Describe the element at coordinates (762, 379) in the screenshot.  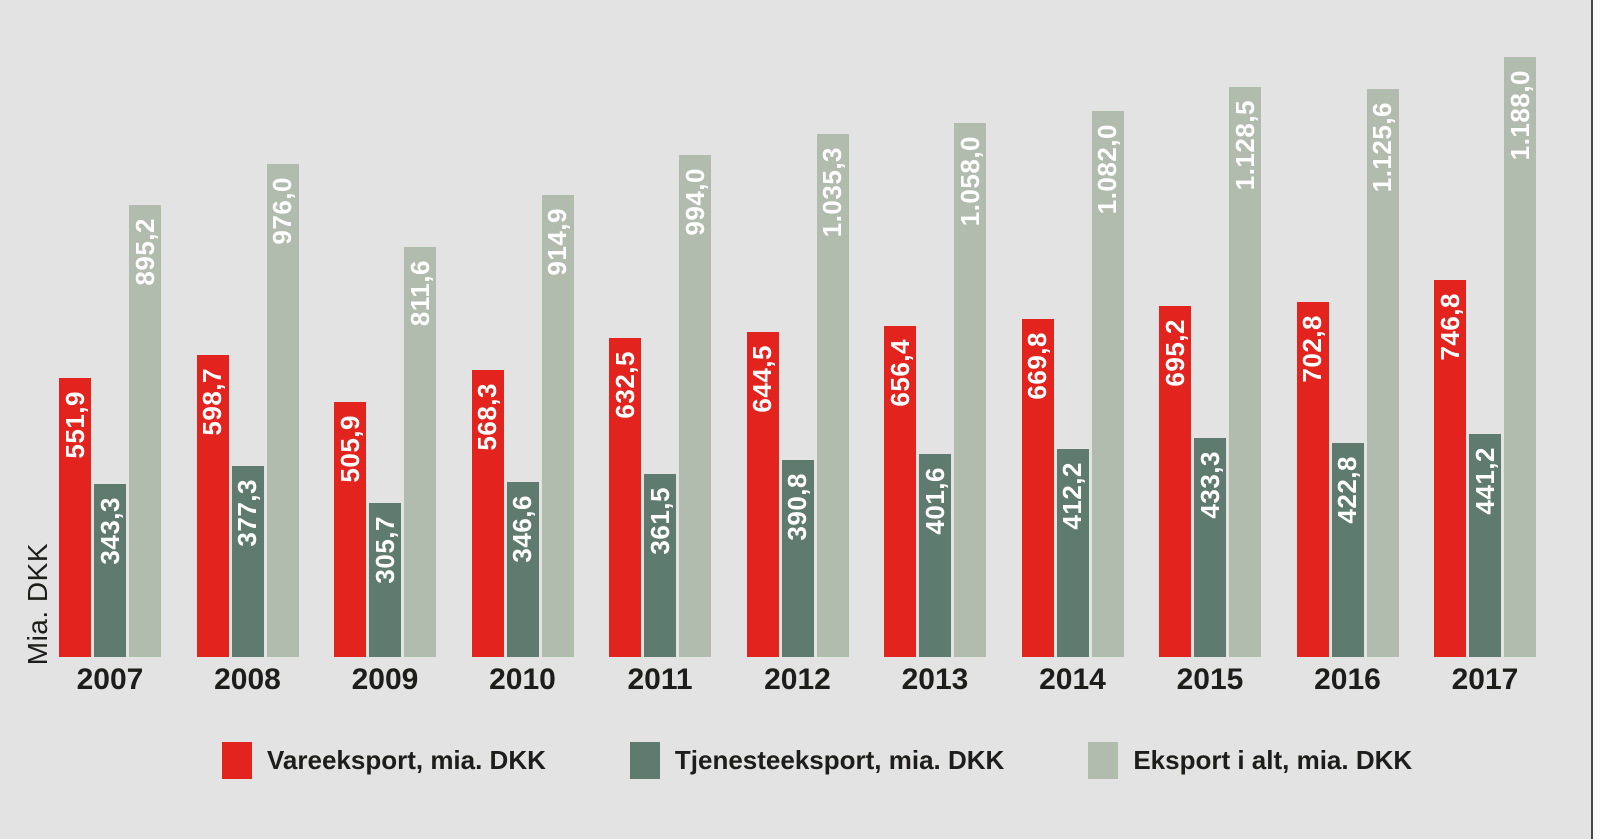
I see `bar-value-label: 644,5` at that location.